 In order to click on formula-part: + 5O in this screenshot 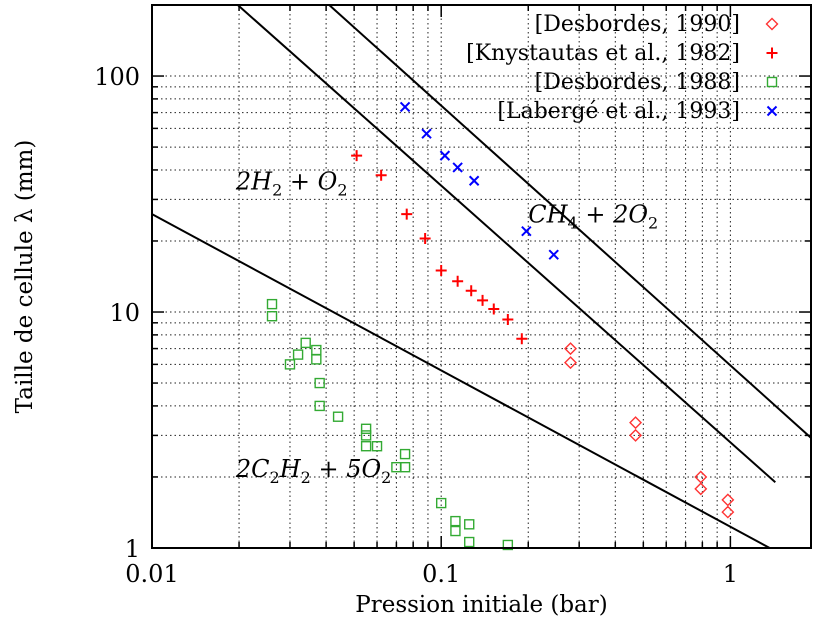, I will do `click(346, 469)`.